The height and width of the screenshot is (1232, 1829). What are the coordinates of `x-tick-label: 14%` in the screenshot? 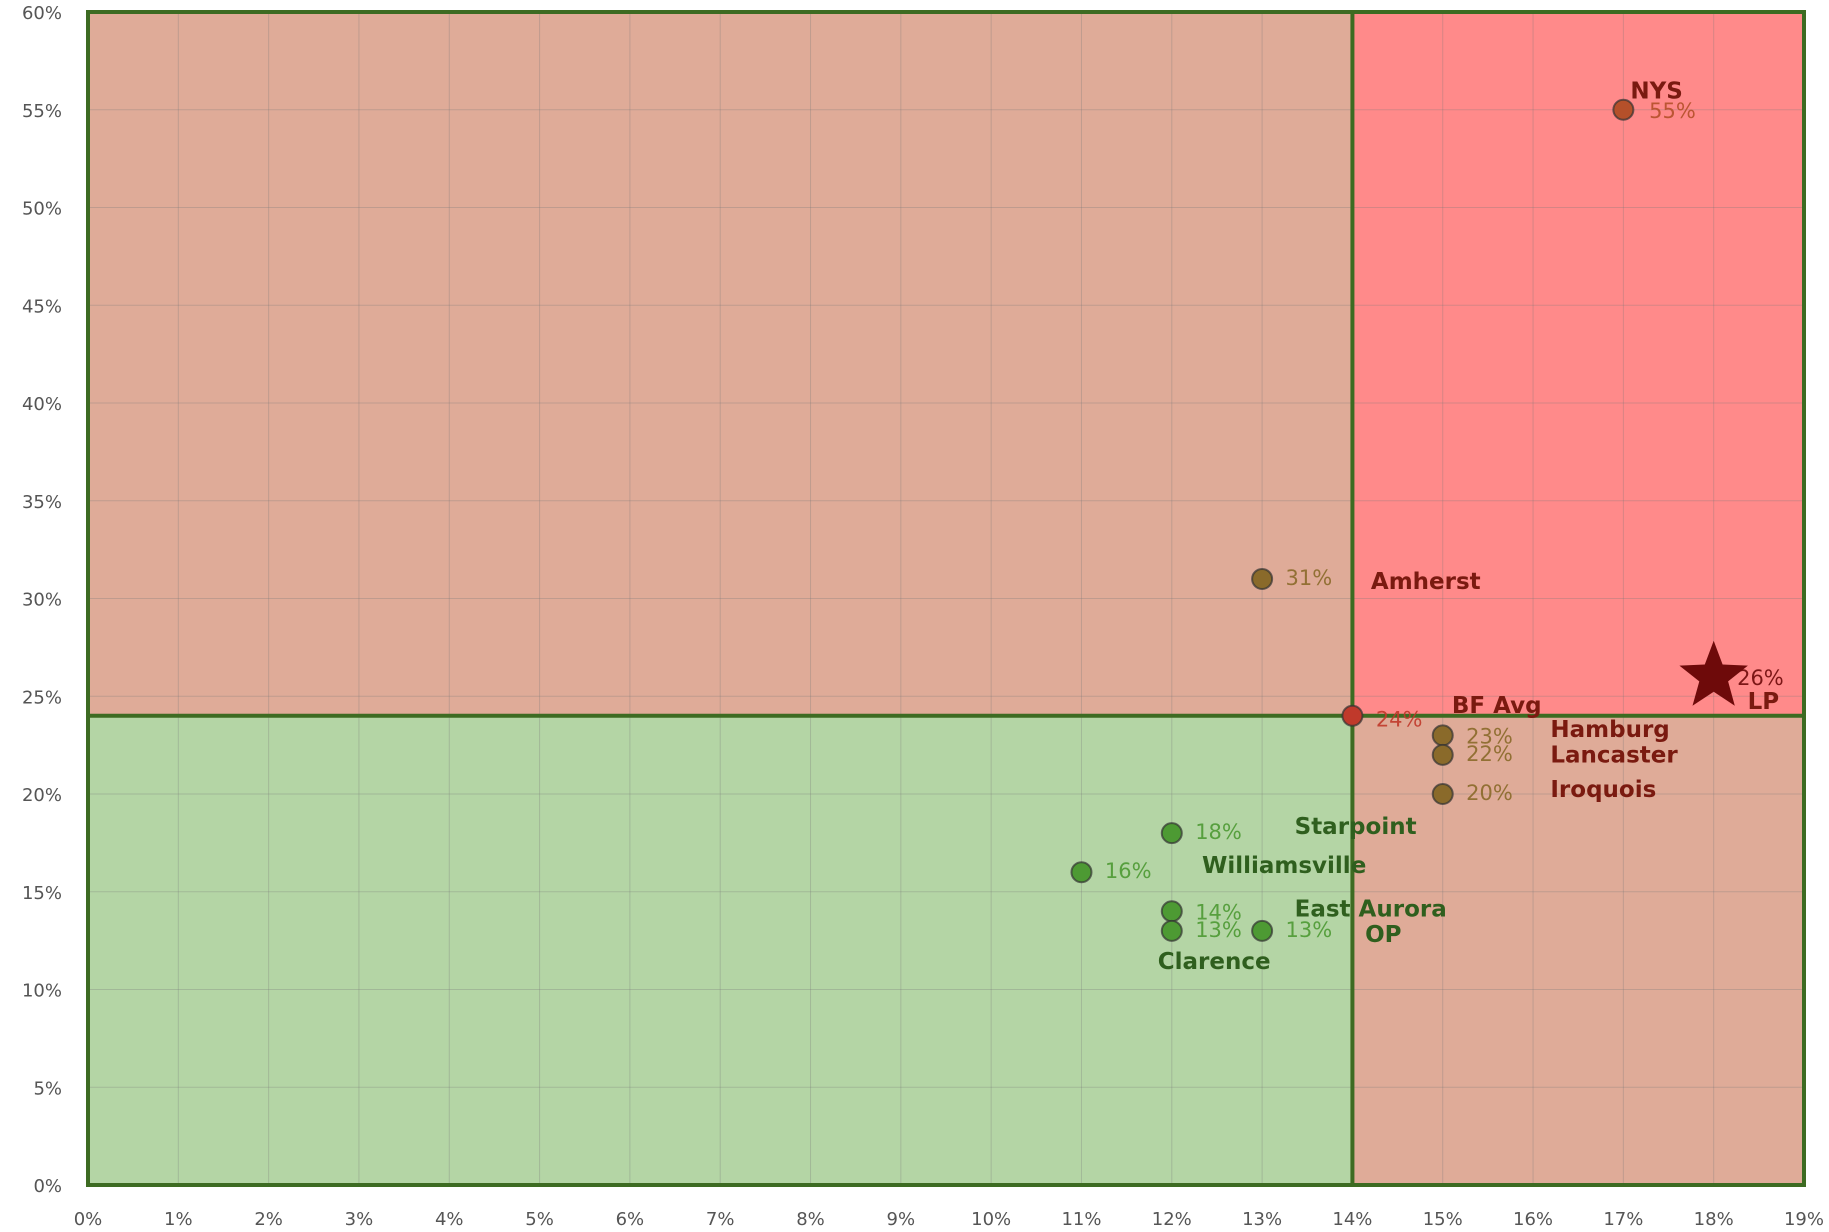 It's located at (1352, 1219).